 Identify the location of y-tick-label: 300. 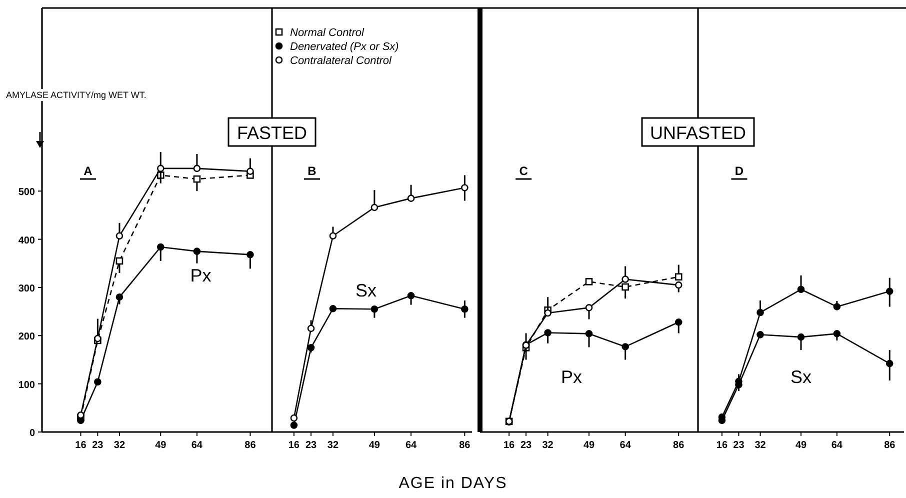
(27, 288).